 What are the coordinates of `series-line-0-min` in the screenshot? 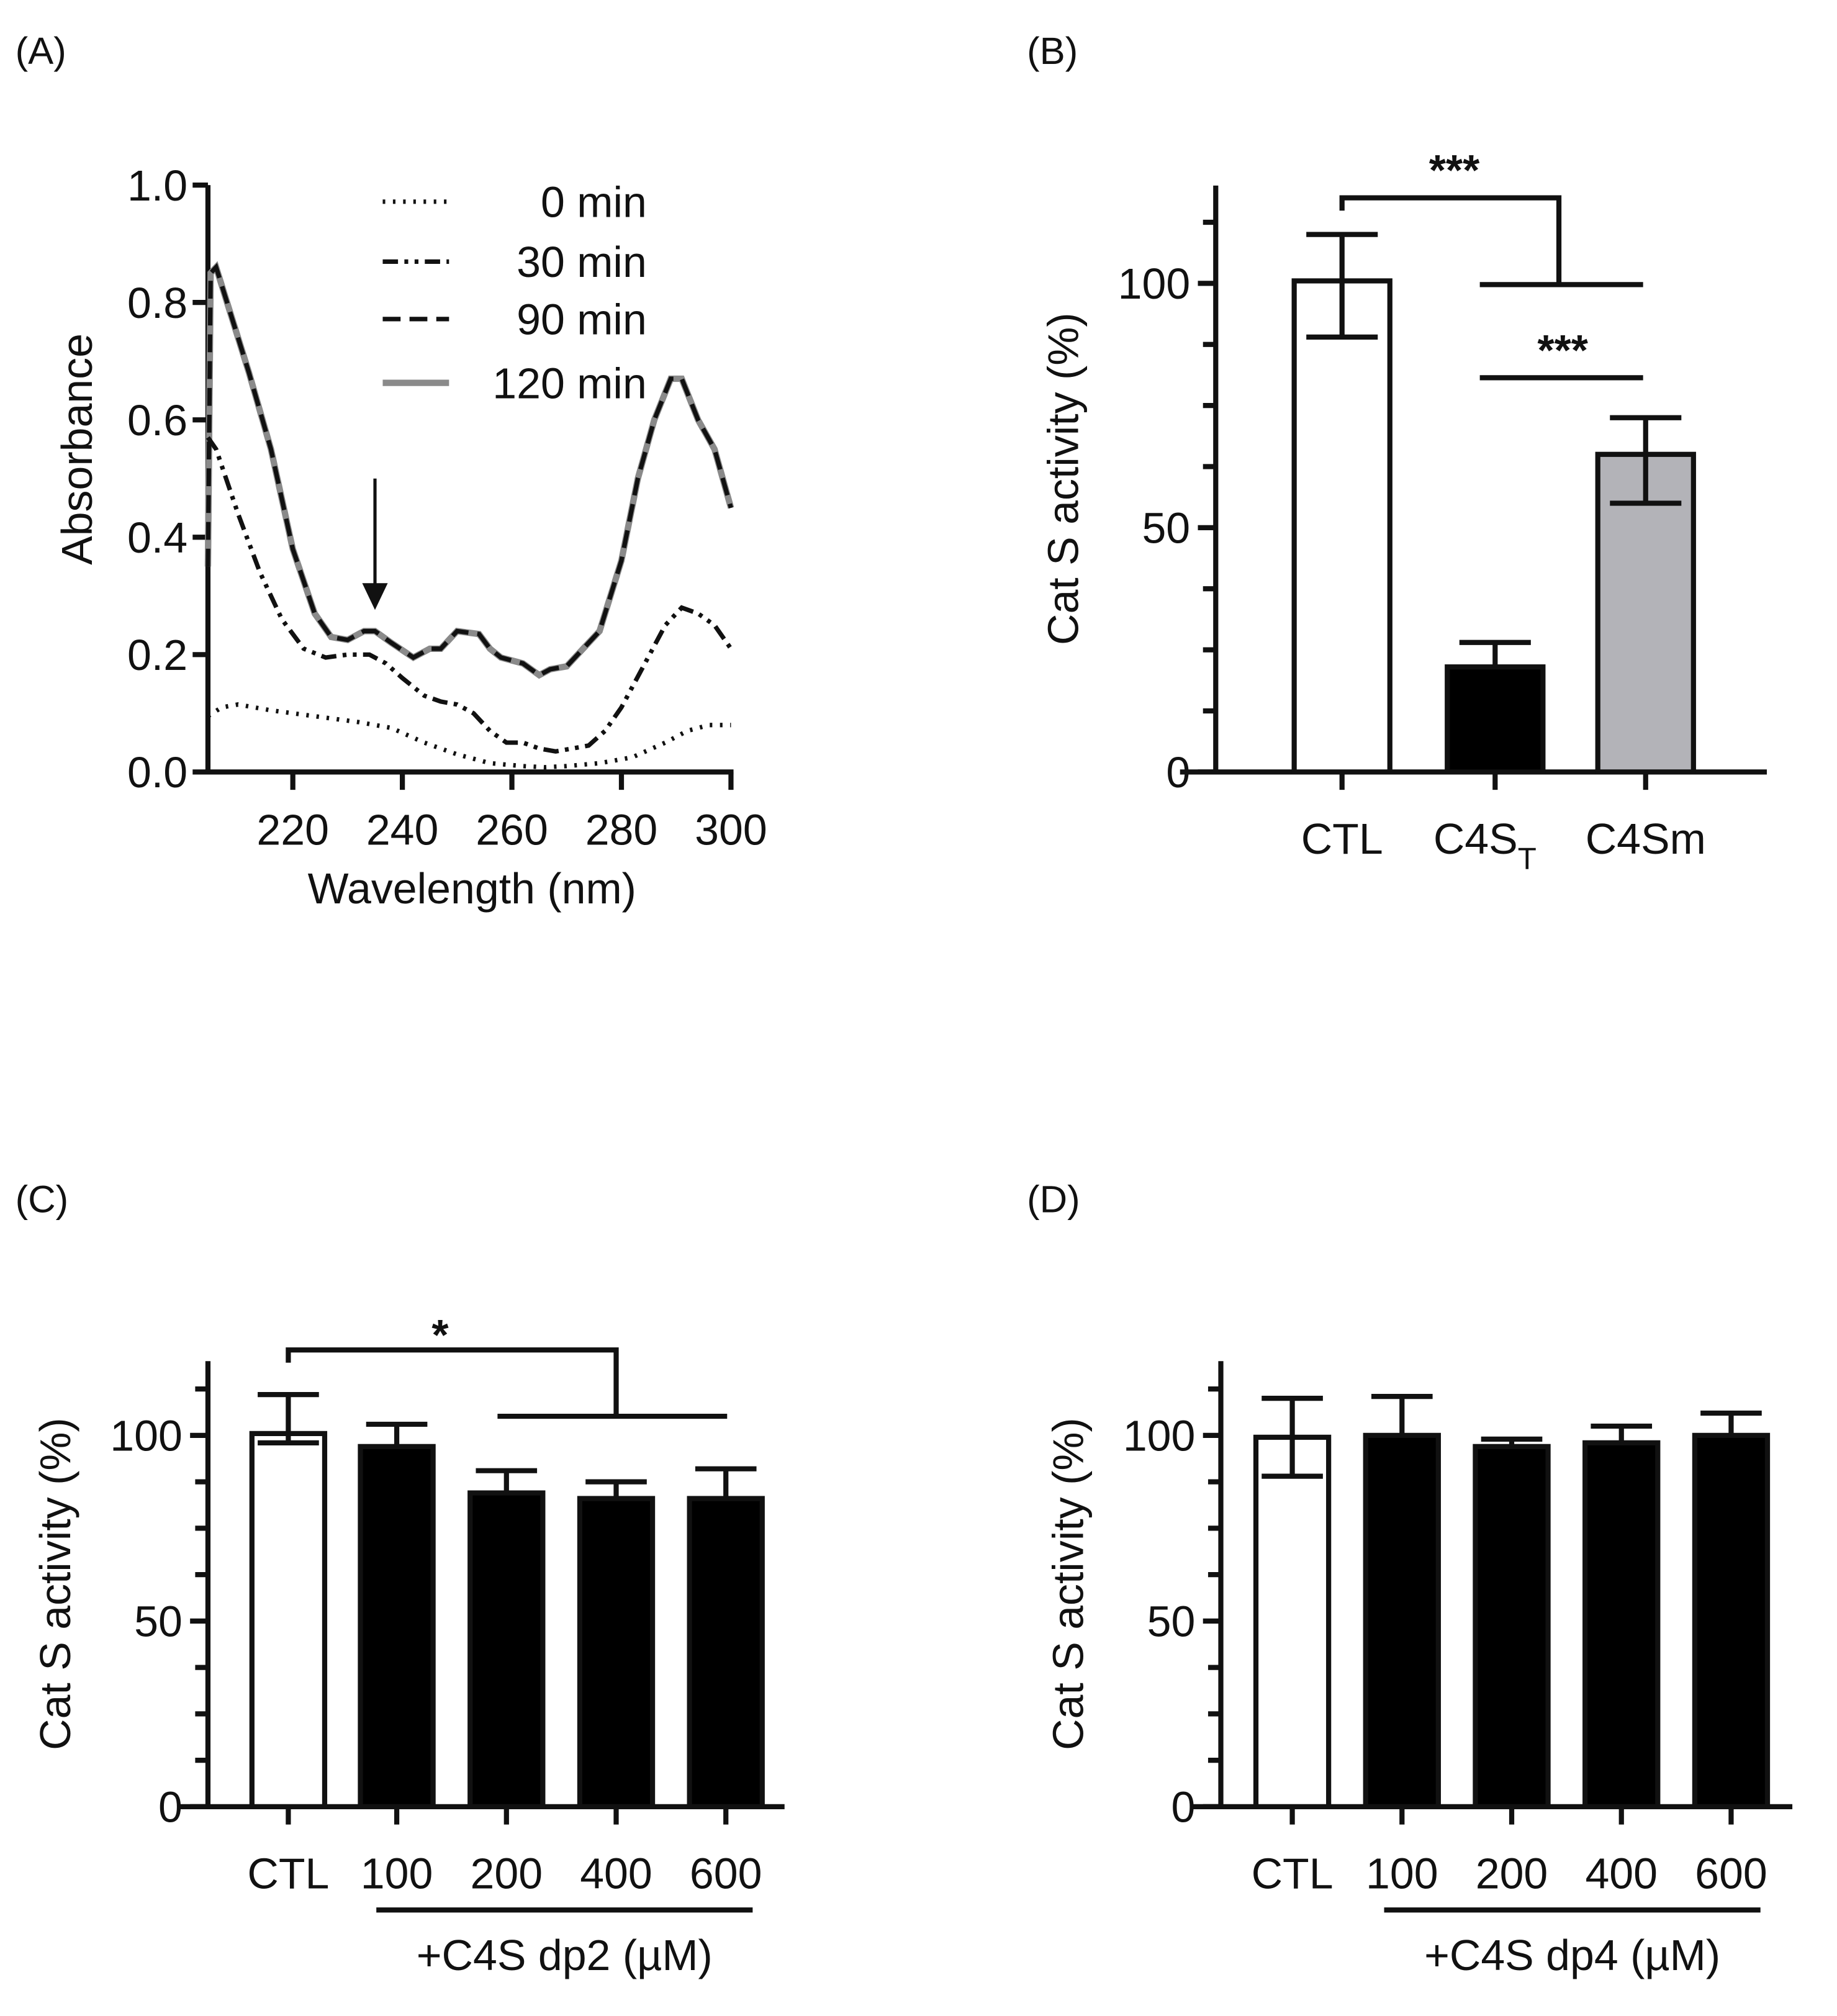 It's located at (468, 736).